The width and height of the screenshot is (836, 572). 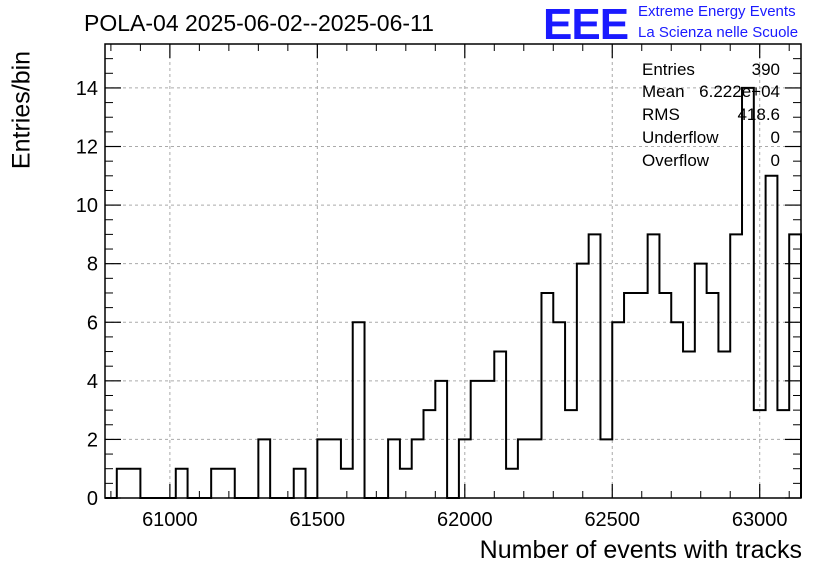 What do you see at coordinates (711, 116) in the screenshot?
I see `stats-row-rms: RMS 418.6` at bounding box center [711, 116].